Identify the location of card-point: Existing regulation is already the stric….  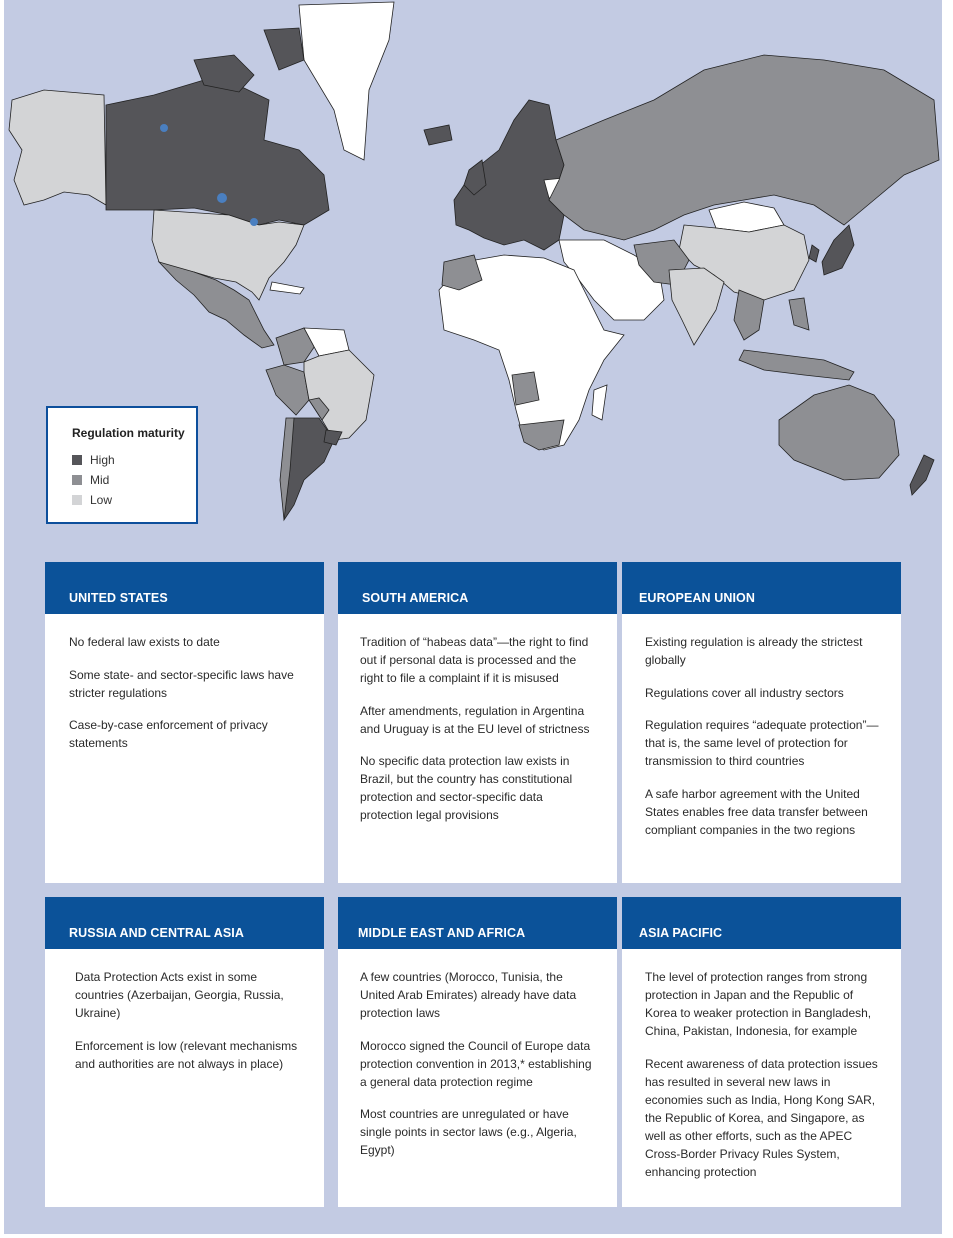
(754, 651).